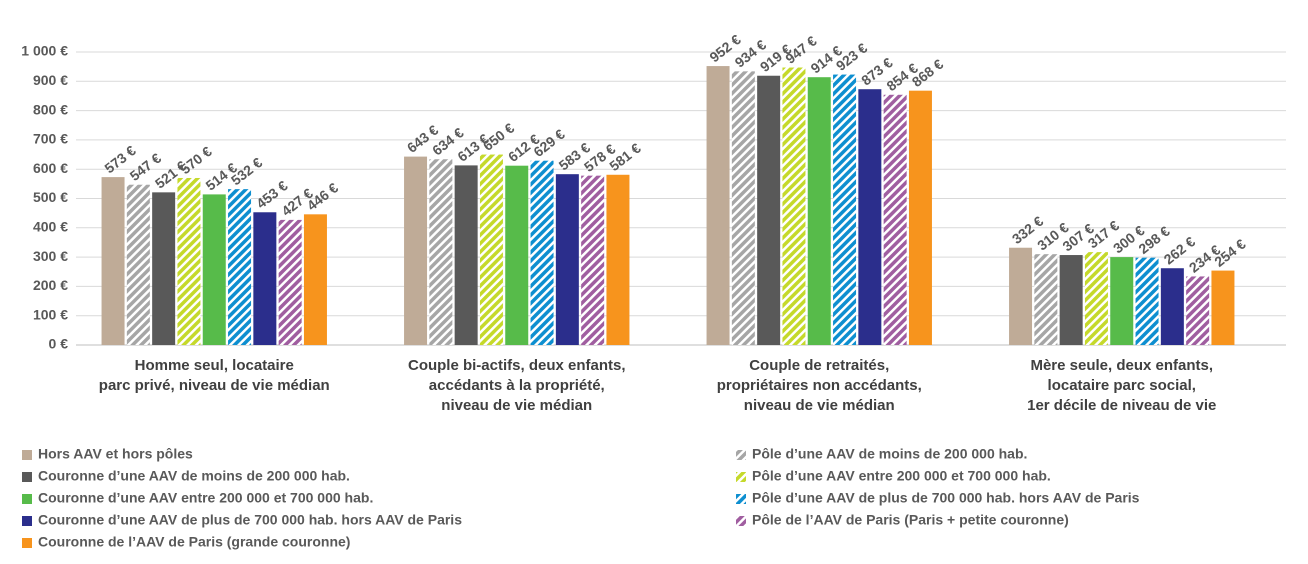  What do you see at coordinates (50, 314) in the screenshot?
I see `y-tick-label: 100 €` at bounding box center [50, 314].